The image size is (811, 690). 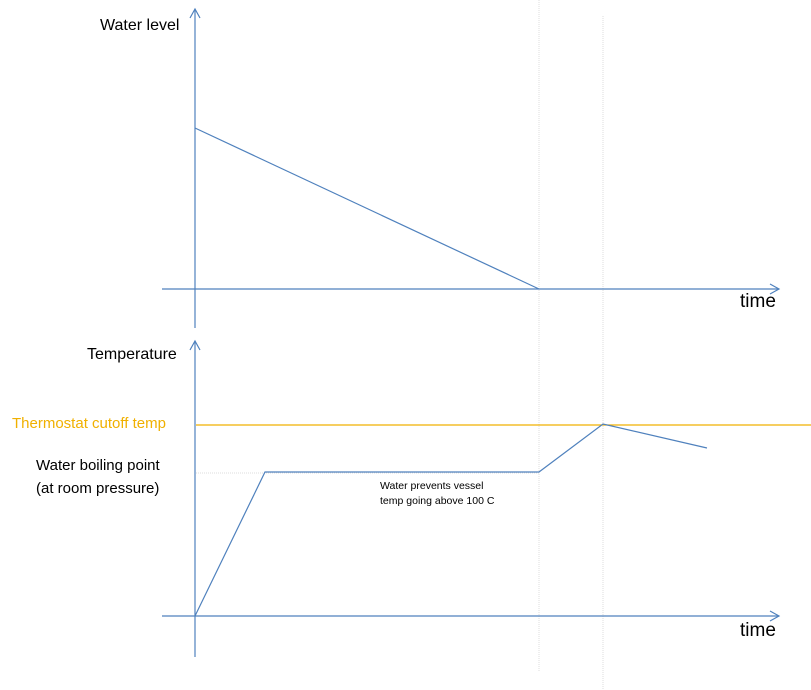 I want to click on top-y-axis-arrow, so click(x=195, y=13).